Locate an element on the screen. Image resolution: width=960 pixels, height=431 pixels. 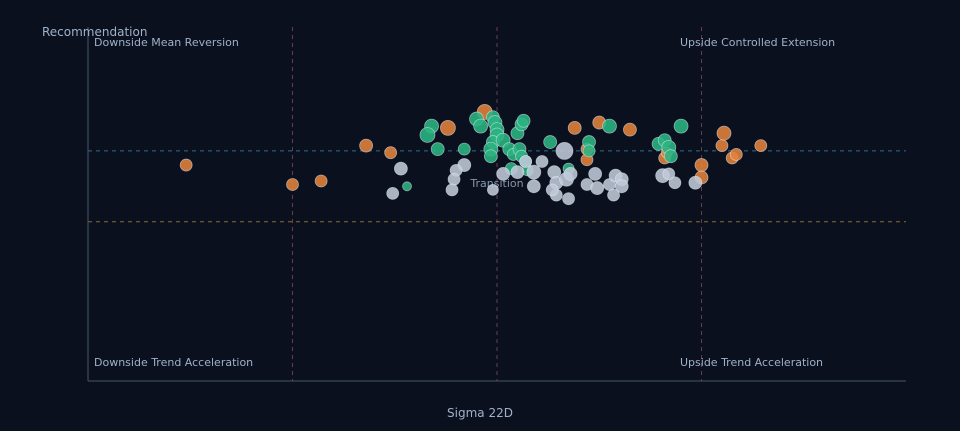
center-label: Transition is located at coordinates (496, 183).